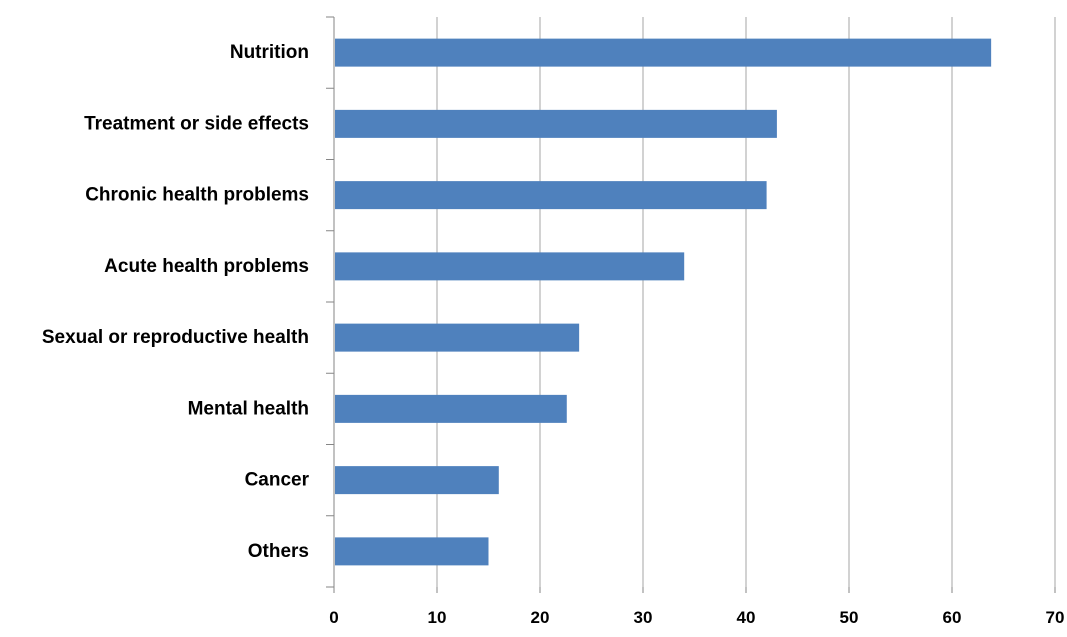 This screenshot has width=1067, height=637. I want to click on x-tick-label: 50, so click(849, 617).